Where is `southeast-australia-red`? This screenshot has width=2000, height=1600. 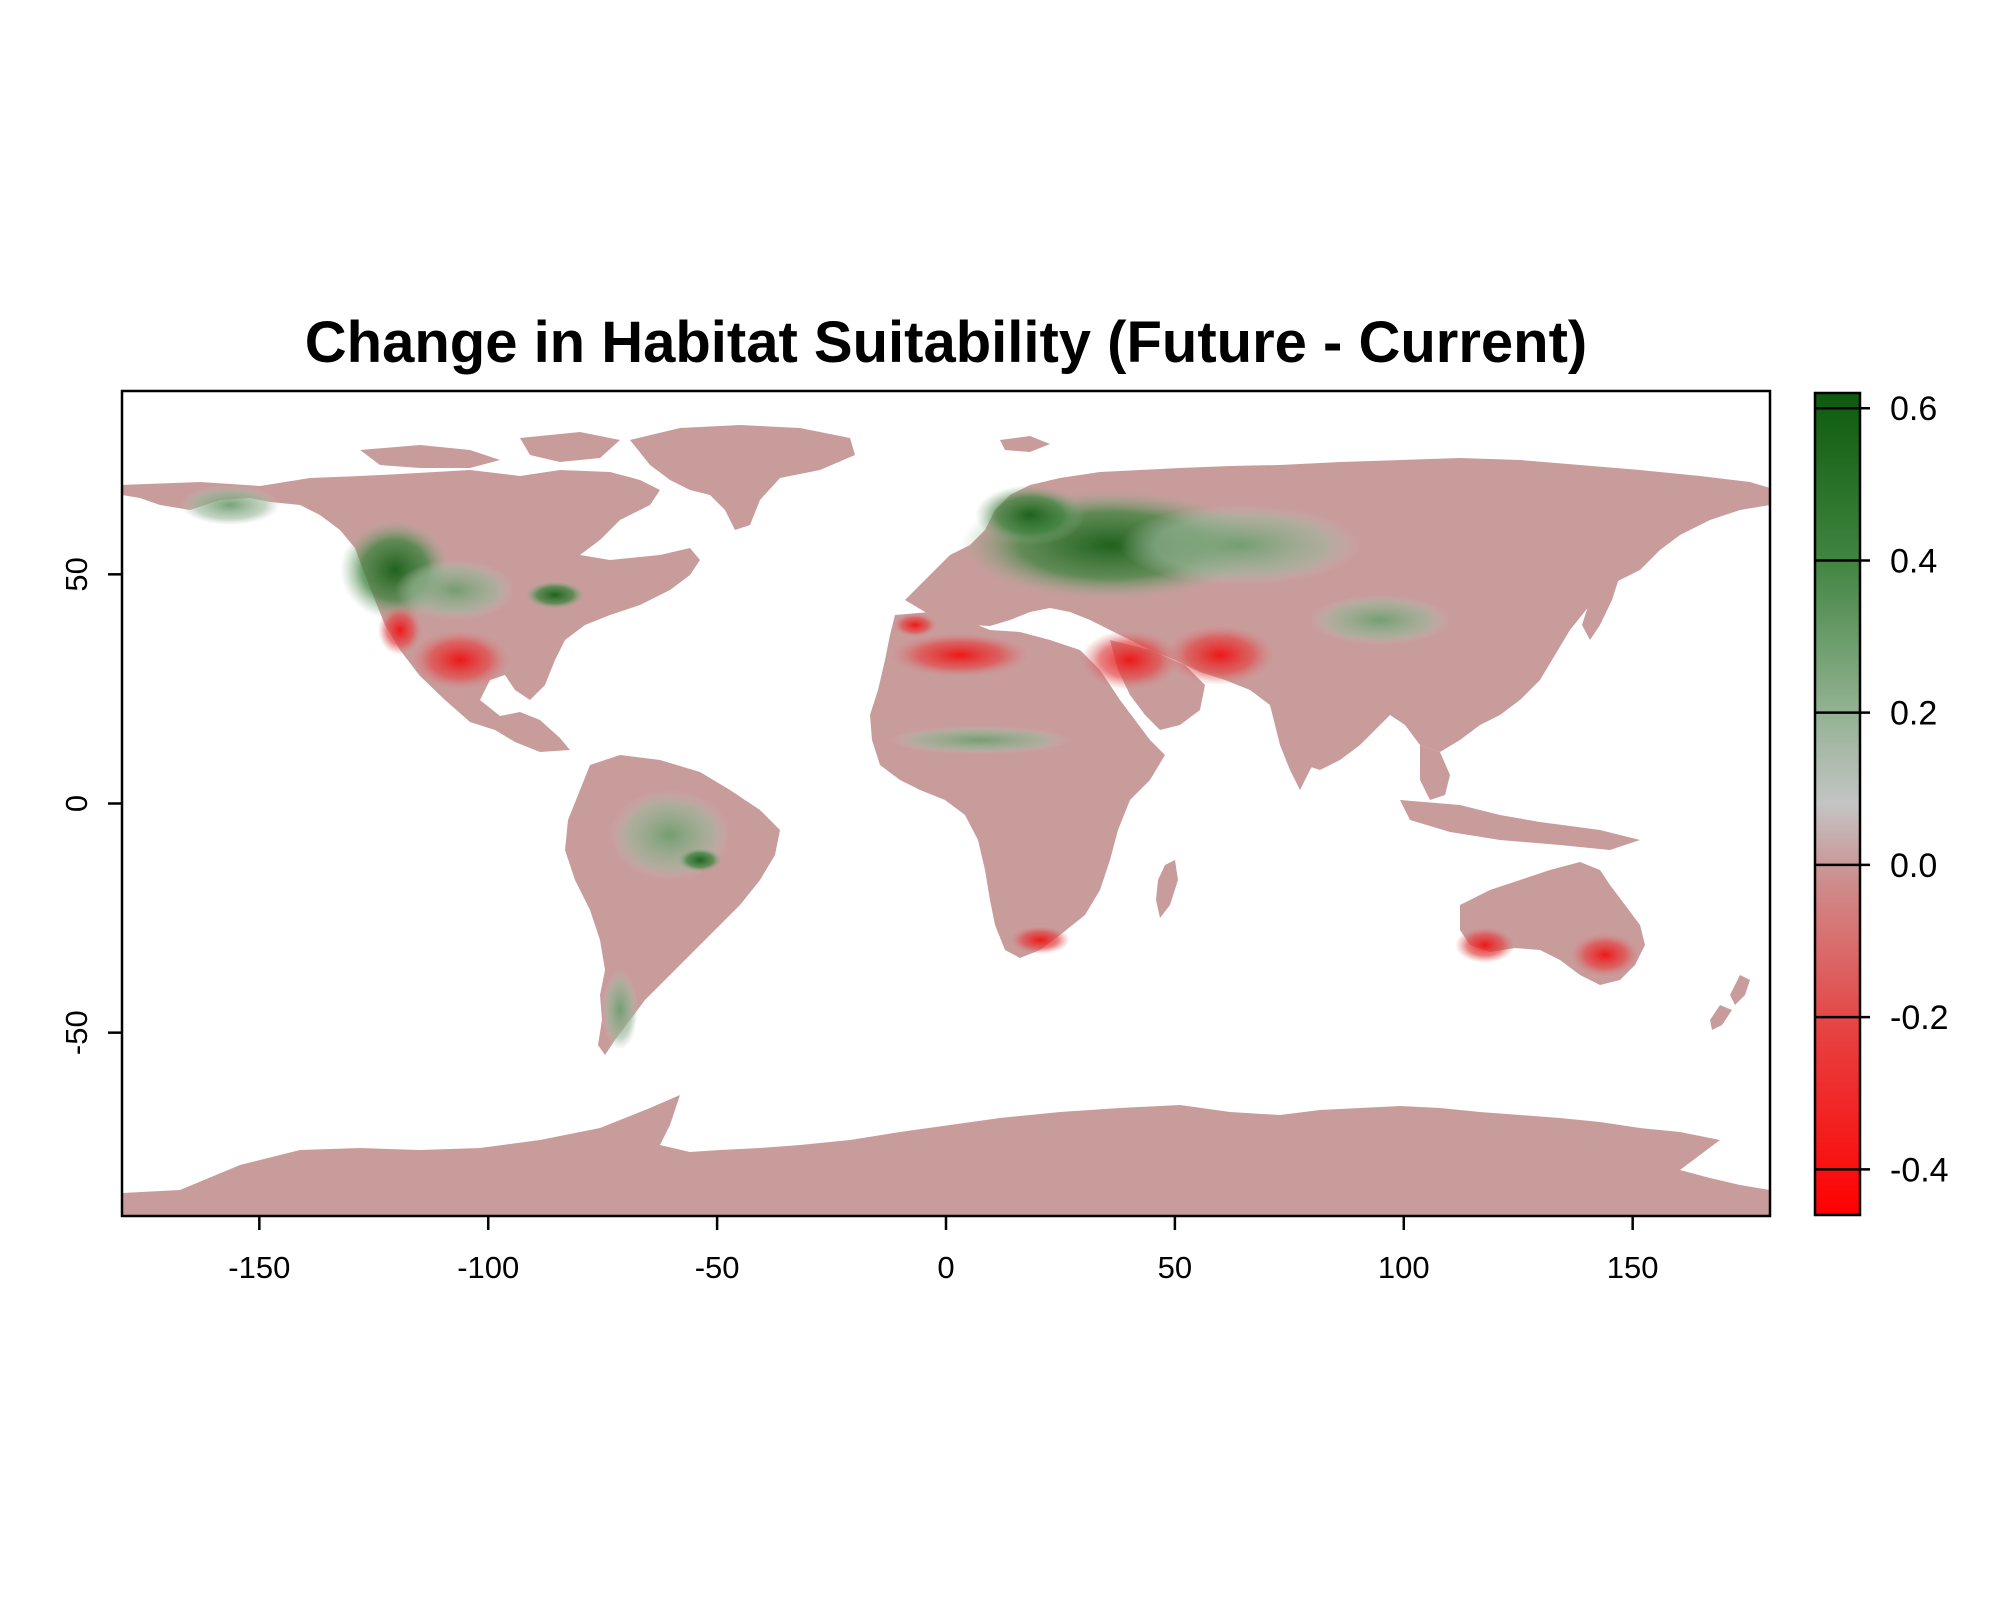 southeast-australia-red is located at coordinates (1605, 955).